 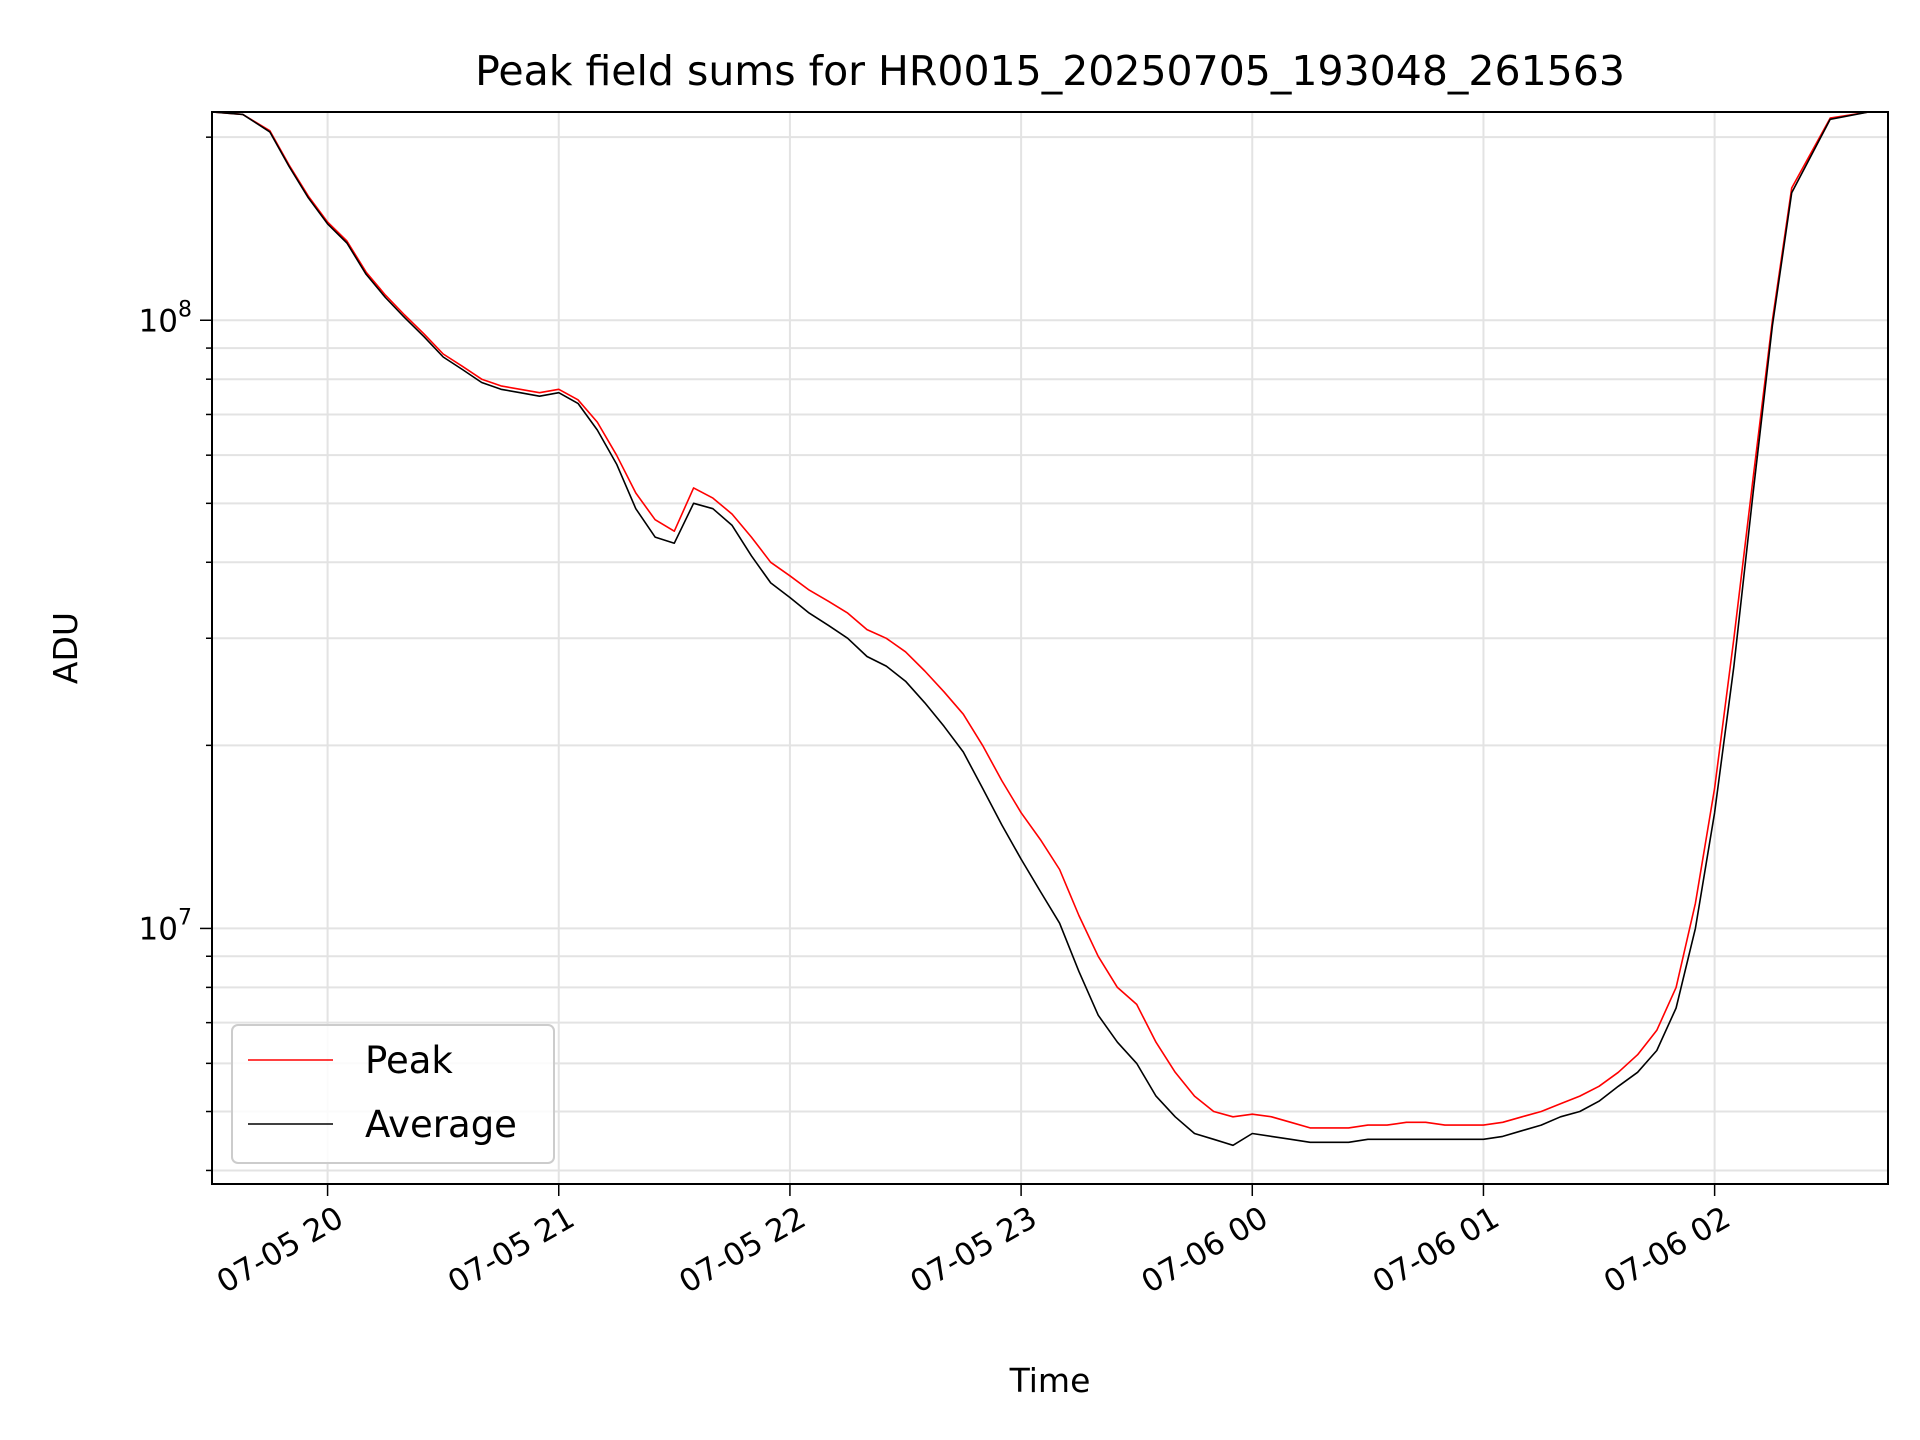 I want to click on x-axis-title: Time, so click(x=1050, y=1380).